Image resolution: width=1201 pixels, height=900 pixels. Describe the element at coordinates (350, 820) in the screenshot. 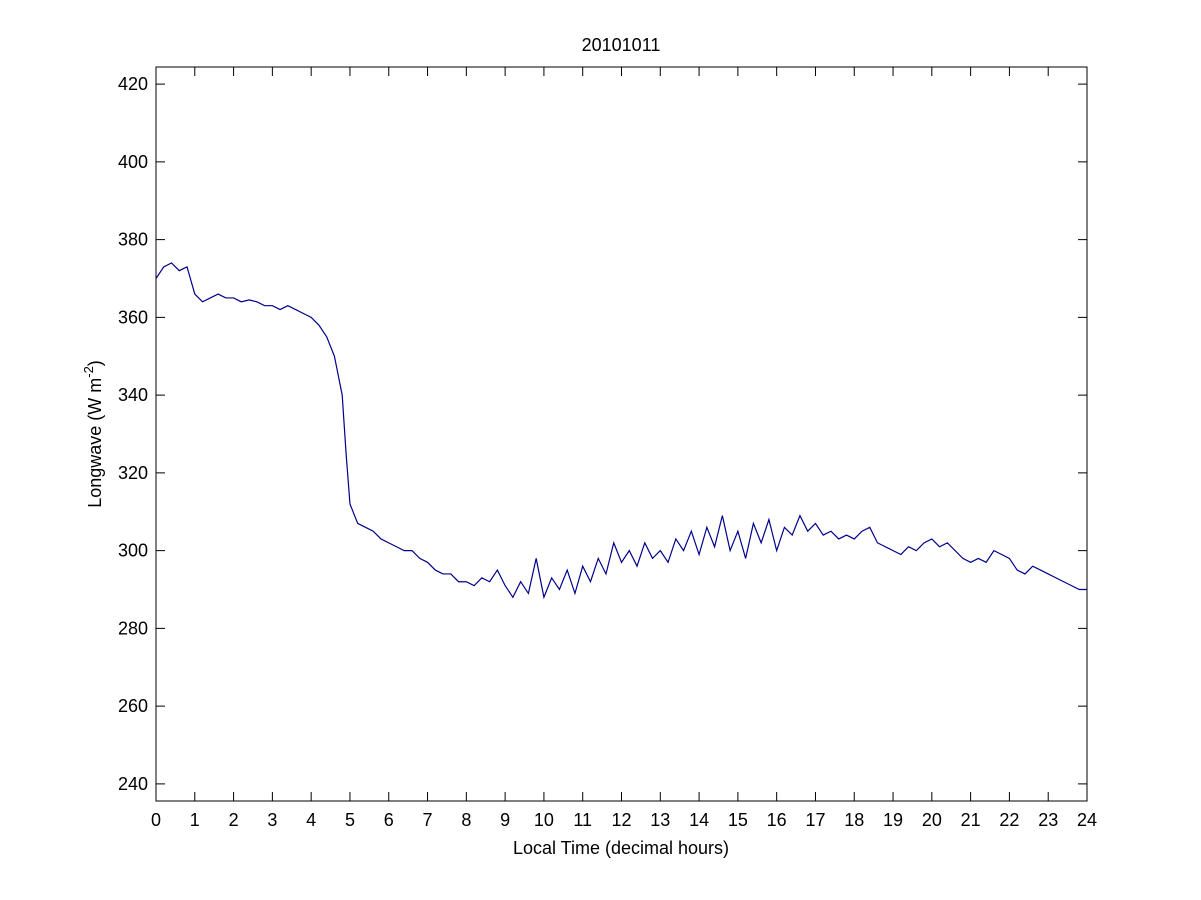

I see `x-tick-label: 5` at that location.